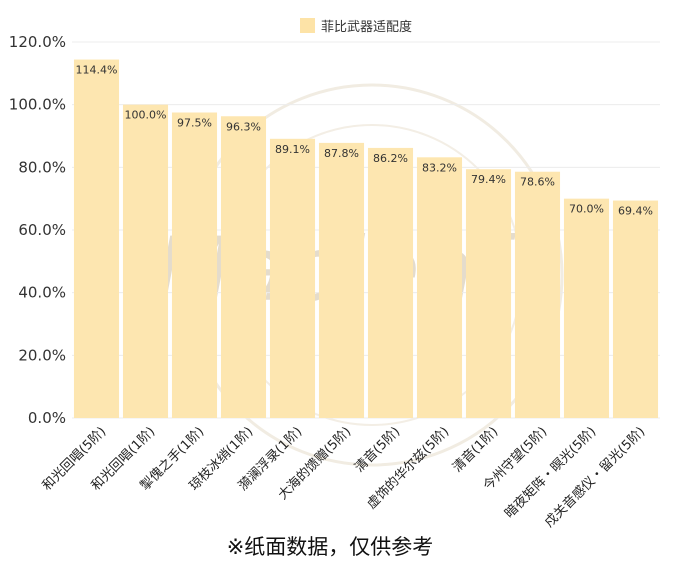  I want to click on x-category-label: 清音(1阶), so click(475, 450).